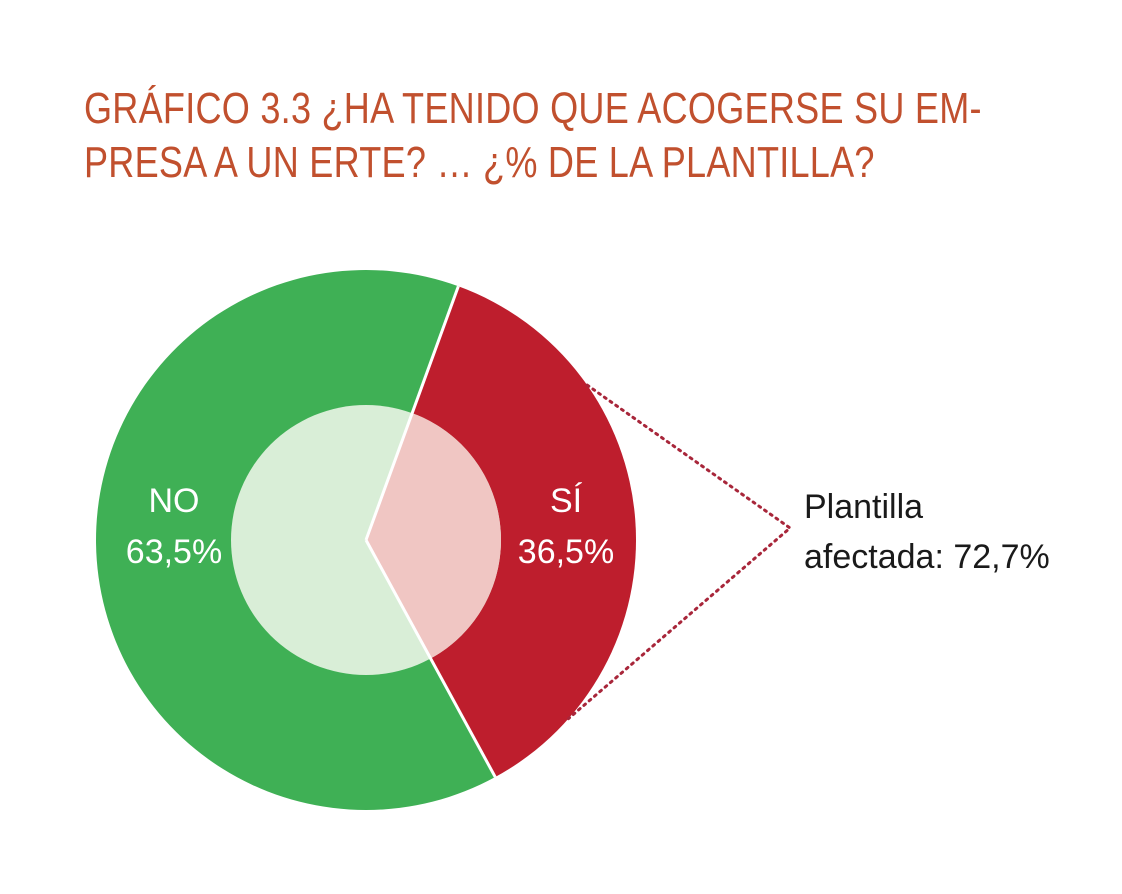  What do you see at coordinates (680, 552) in the screenshot?
I see `annotation-connector-lines` at bounding box center [680, 552].